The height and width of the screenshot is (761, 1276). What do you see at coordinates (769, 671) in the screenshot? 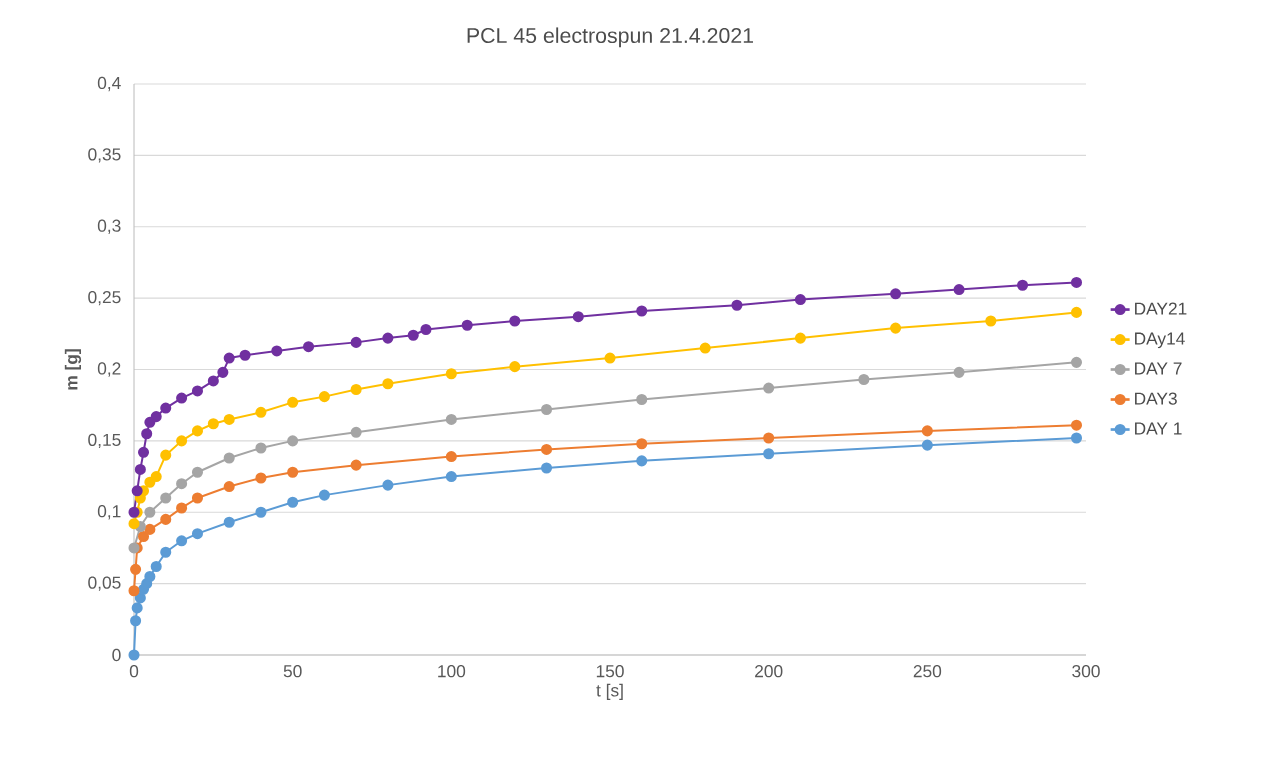
I see `x-tick-label: 200` at bounding box center [769, 671].